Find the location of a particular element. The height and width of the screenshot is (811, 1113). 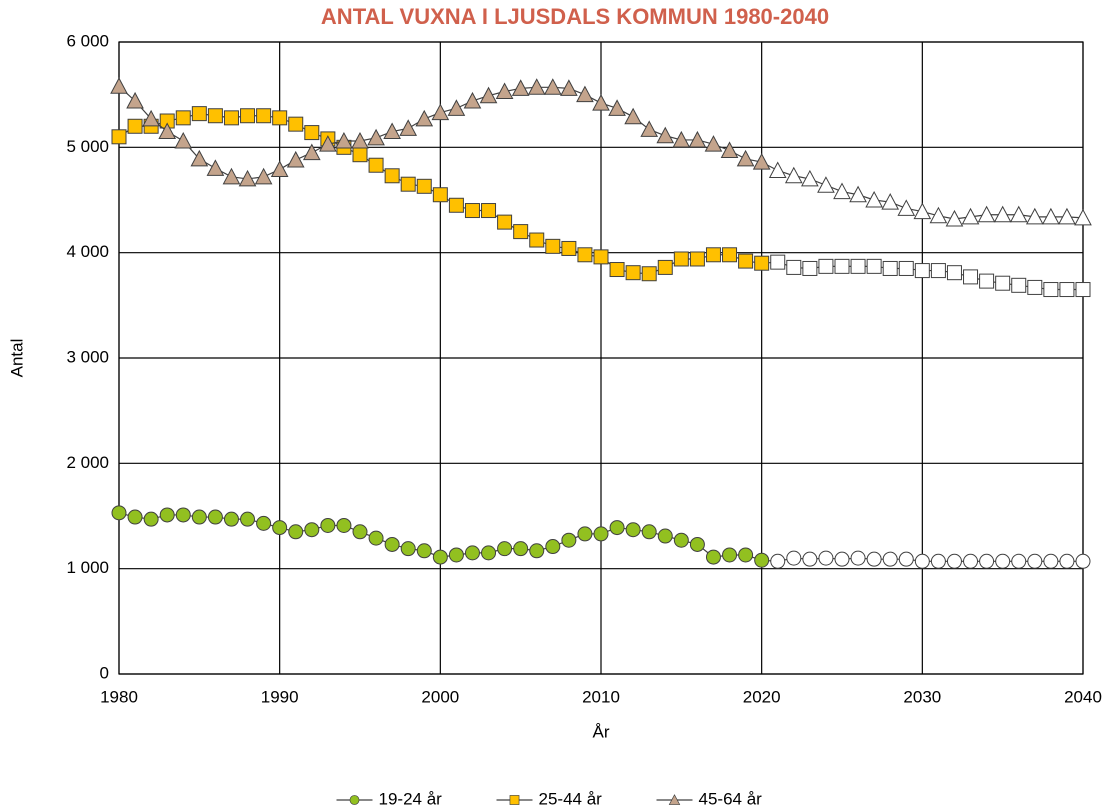

y-tick-label: 2 000 is located at coordinates (87, 462).